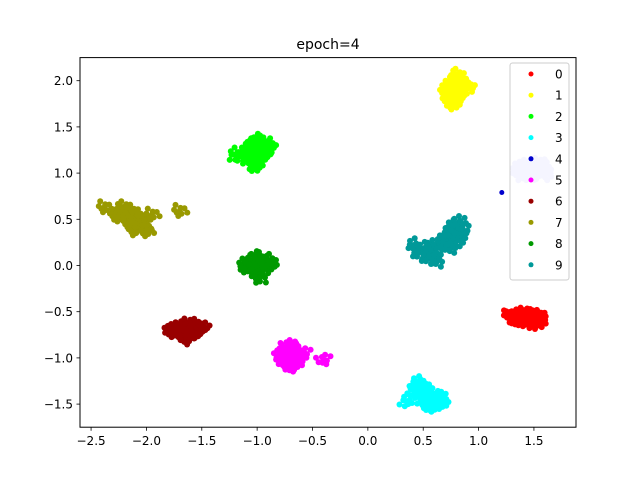 The image size is (640, 480). Describe the element at coordinates (312, 441) in the screenshot. I see `x-tick-label: −0.5` at that location.